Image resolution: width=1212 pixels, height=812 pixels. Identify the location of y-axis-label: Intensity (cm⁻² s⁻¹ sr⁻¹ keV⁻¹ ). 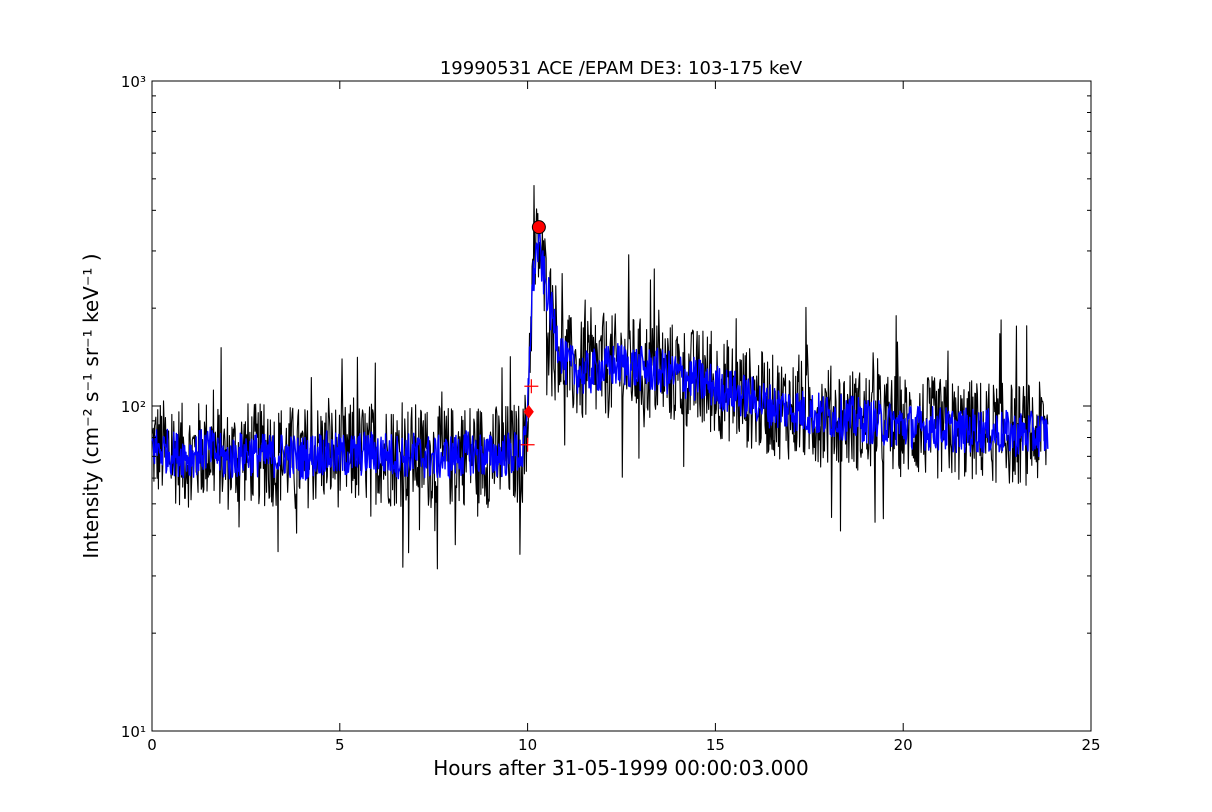
(91, 405).